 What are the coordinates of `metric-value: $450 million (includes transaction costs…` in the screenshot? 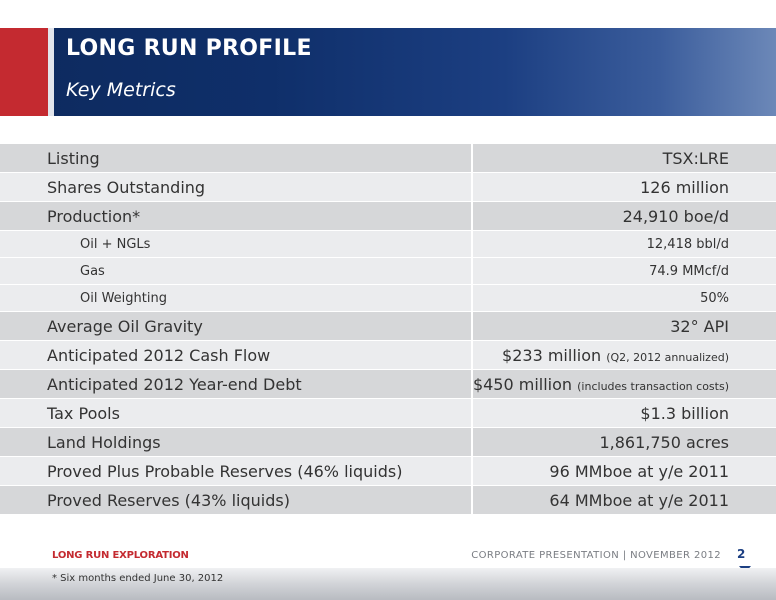 It's located at (623, 384).